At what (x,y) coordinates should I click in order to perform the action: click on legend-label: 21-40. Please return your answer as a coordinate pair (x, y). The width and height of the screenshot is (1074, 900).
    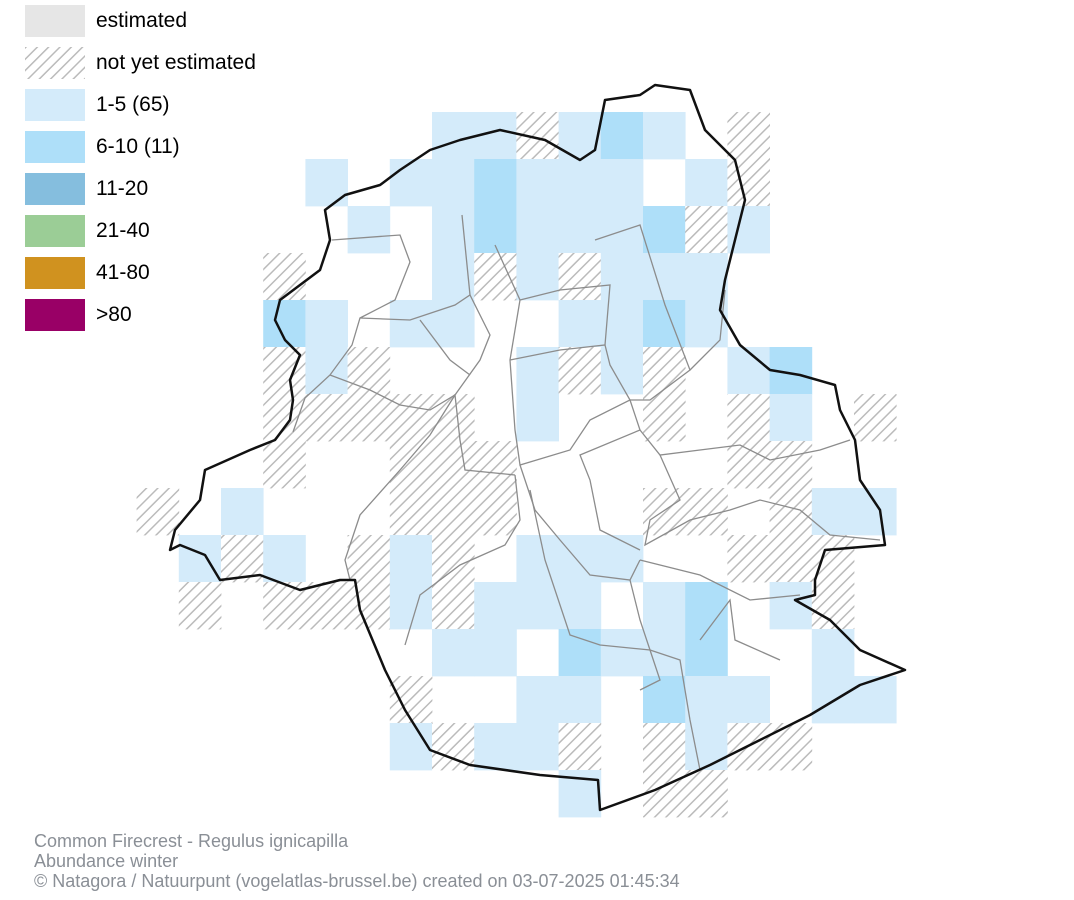
    Looking at the image, I should click on (123, 230).